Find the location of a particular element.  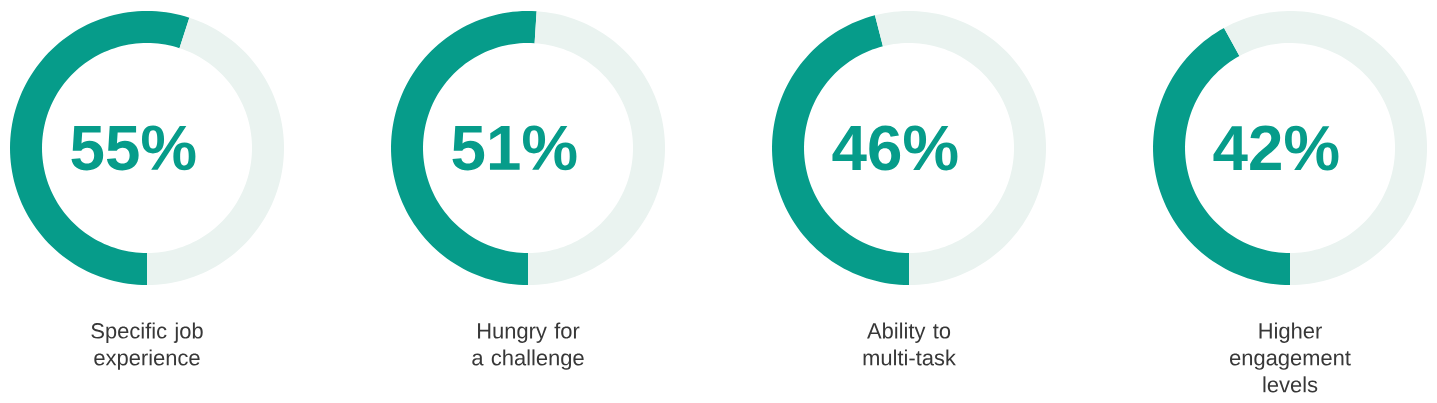

text: Hungry for a challenge is located at coordinates (528, 346).